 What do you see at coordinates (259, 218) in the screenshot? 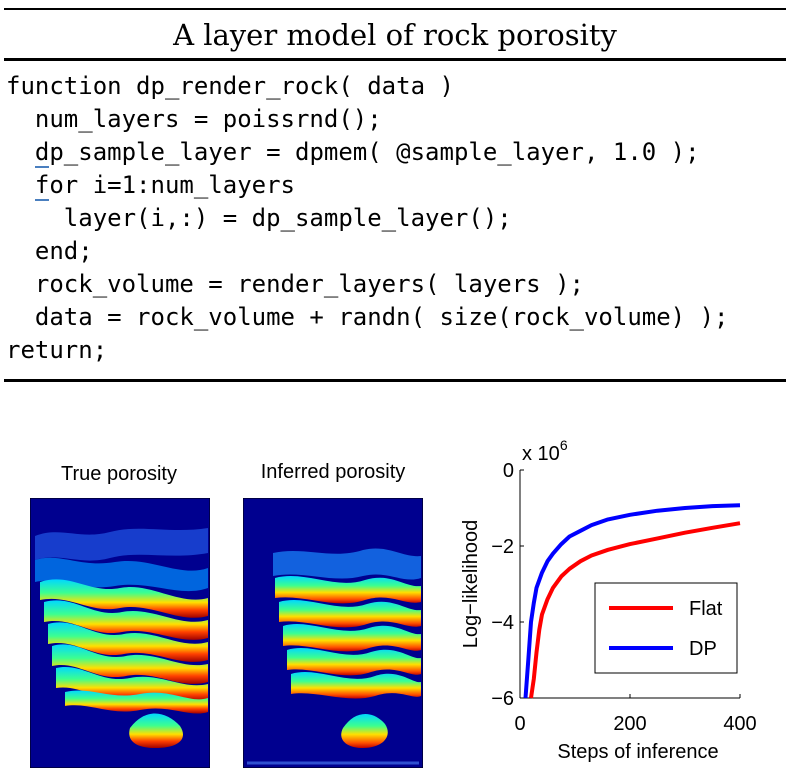
I see `code-line: layer(i,:) = dp_sample_layer();` at bounding box center [259, 218].